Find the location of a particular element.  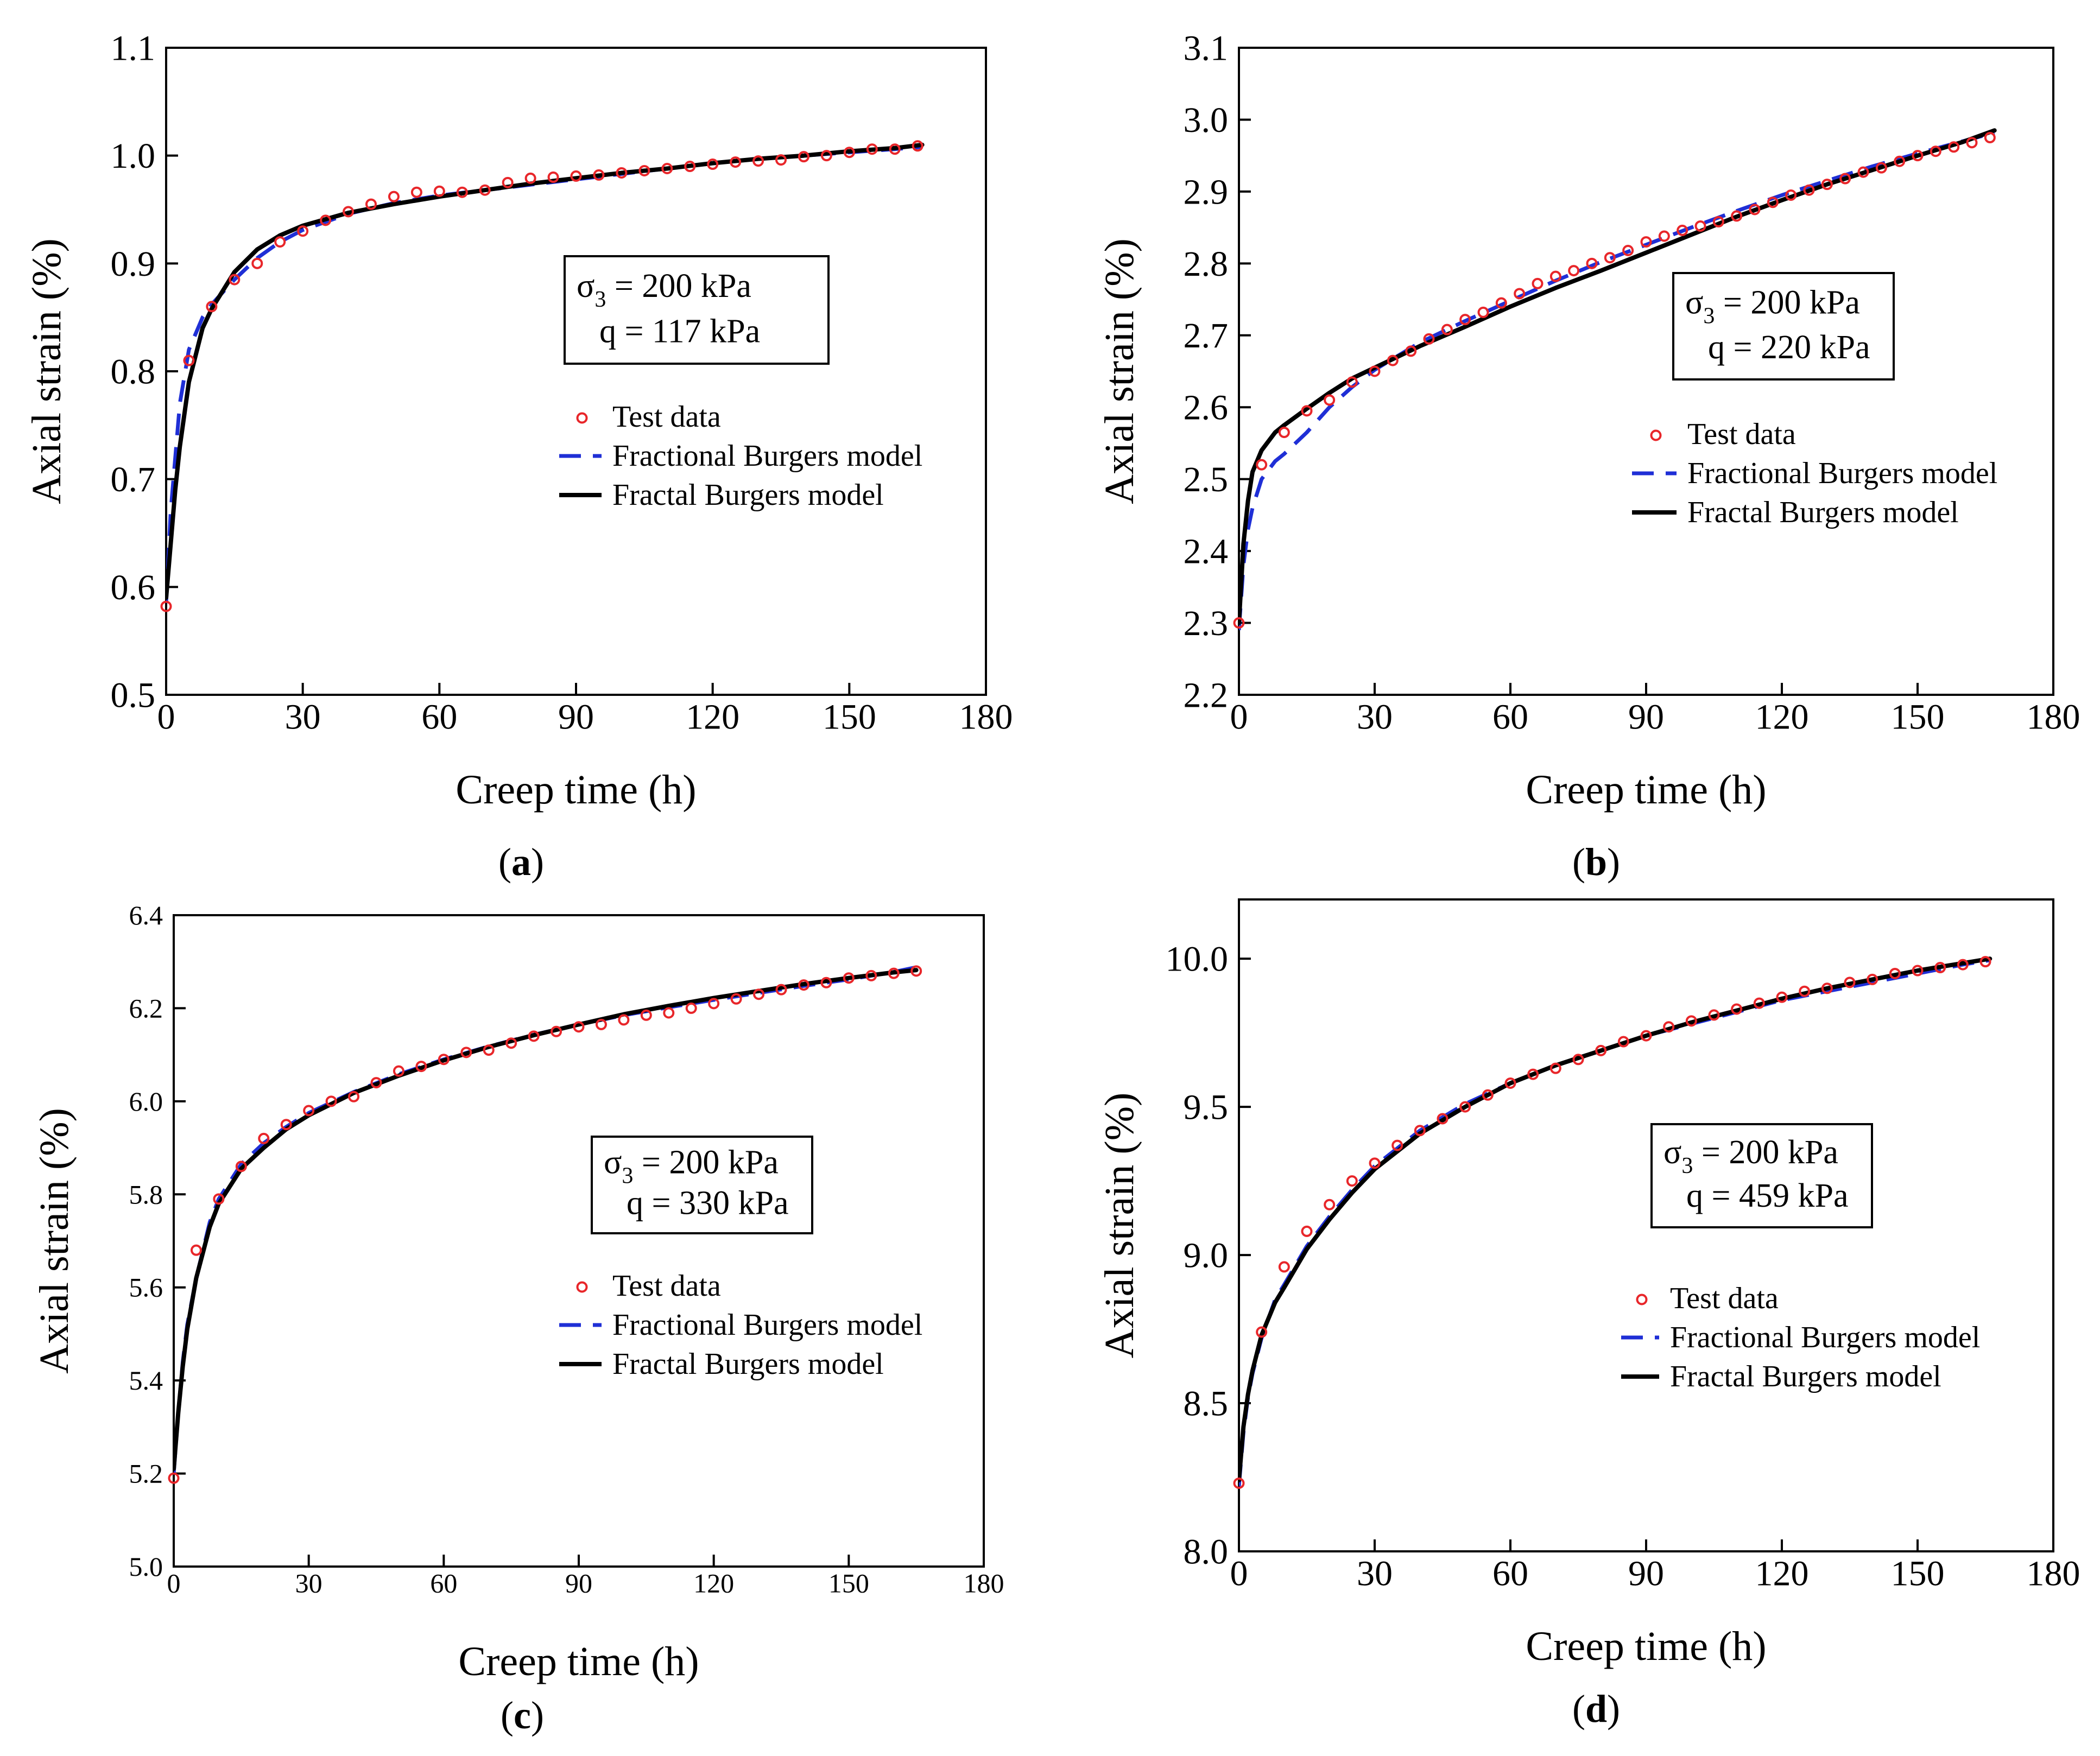

legend-fractal-burgers: Fractal Burgers model is located at coordinates (748, 1364).